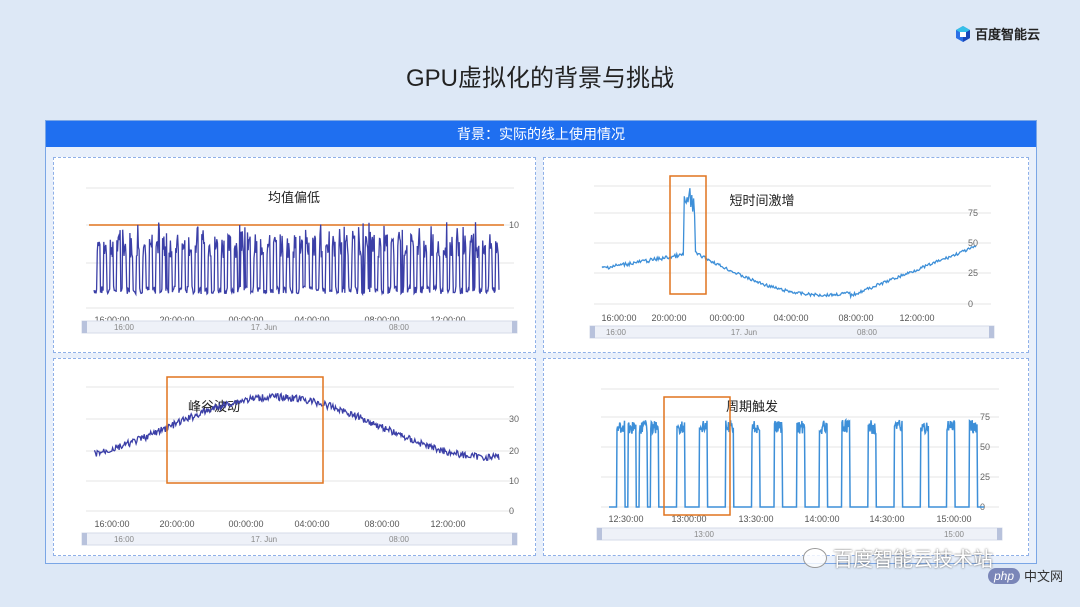  Describe the element at coordinates (1044, 576) in the screenshot. I see `site-badge-text: 中文网` at that location.